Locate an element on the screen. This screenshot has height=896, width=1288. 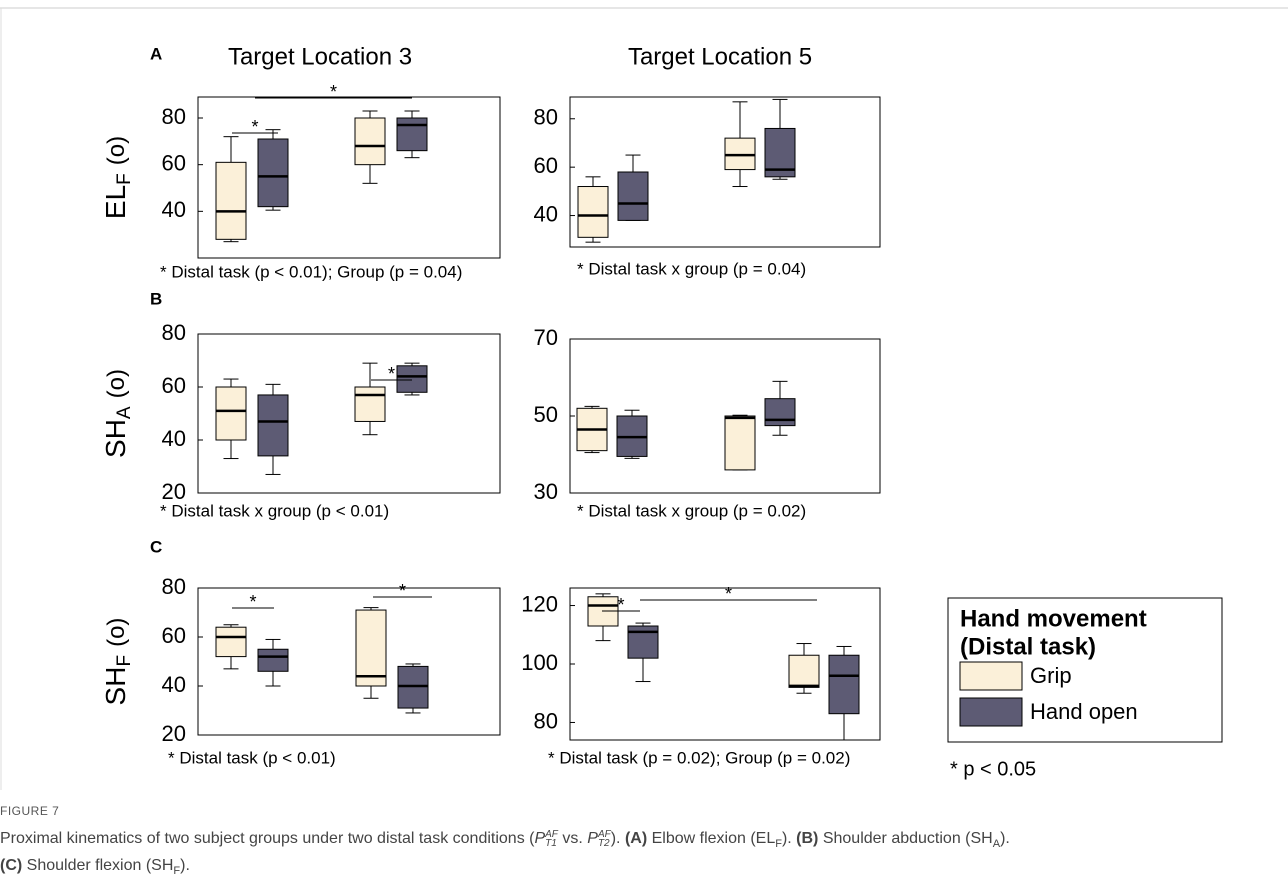
chart-title: Target Location 3 is located at coordinates (320, 56).